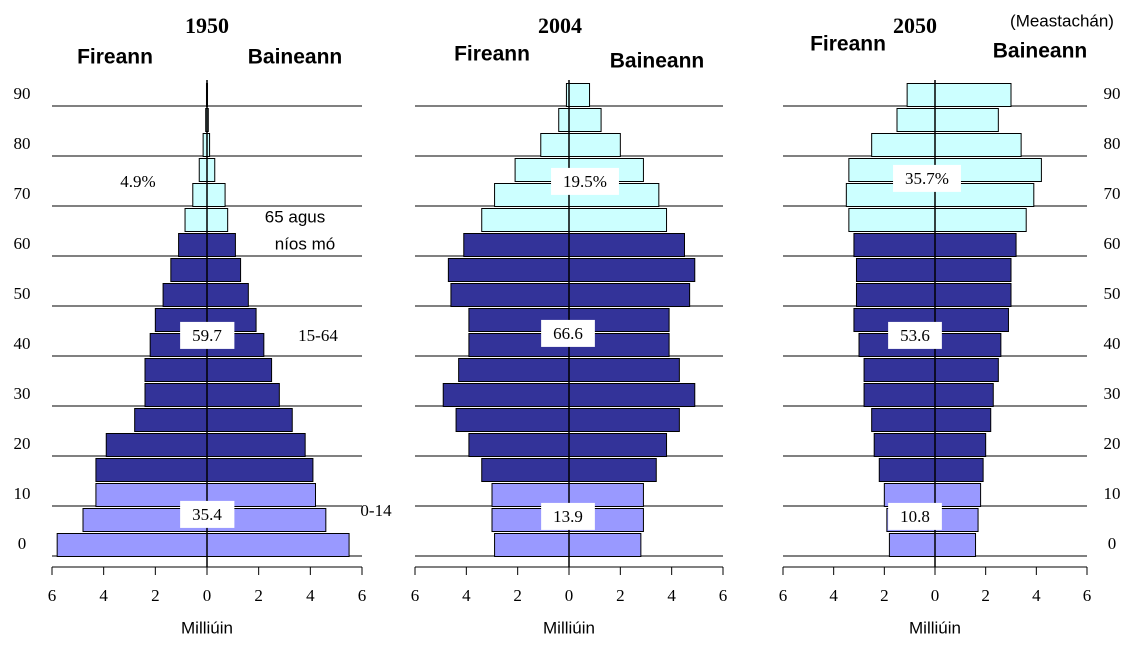 Image resolution: width=1136 pixels, height=645 pixels. I want to click on annotation: 13.9, so click(568, 516).